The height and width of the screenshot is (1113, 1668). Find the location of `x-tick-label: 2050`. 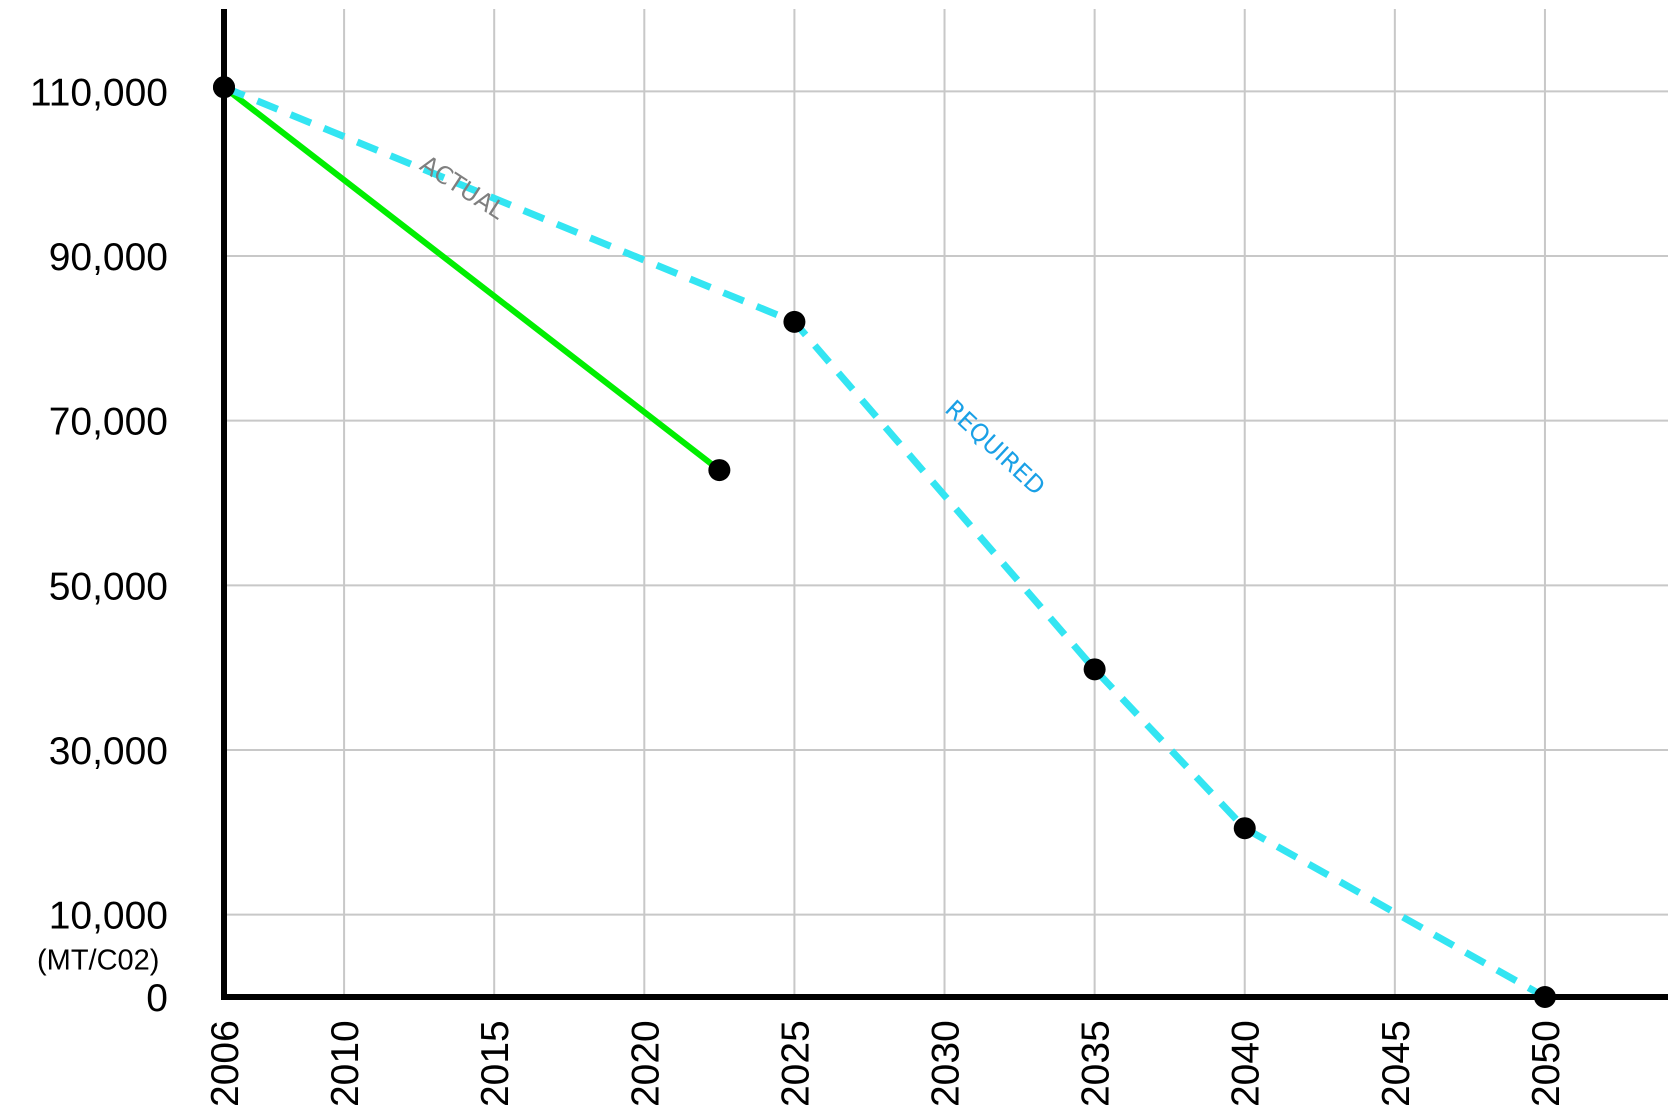

x-tick-label: 2050 is located at coordinates (1546, 1063).